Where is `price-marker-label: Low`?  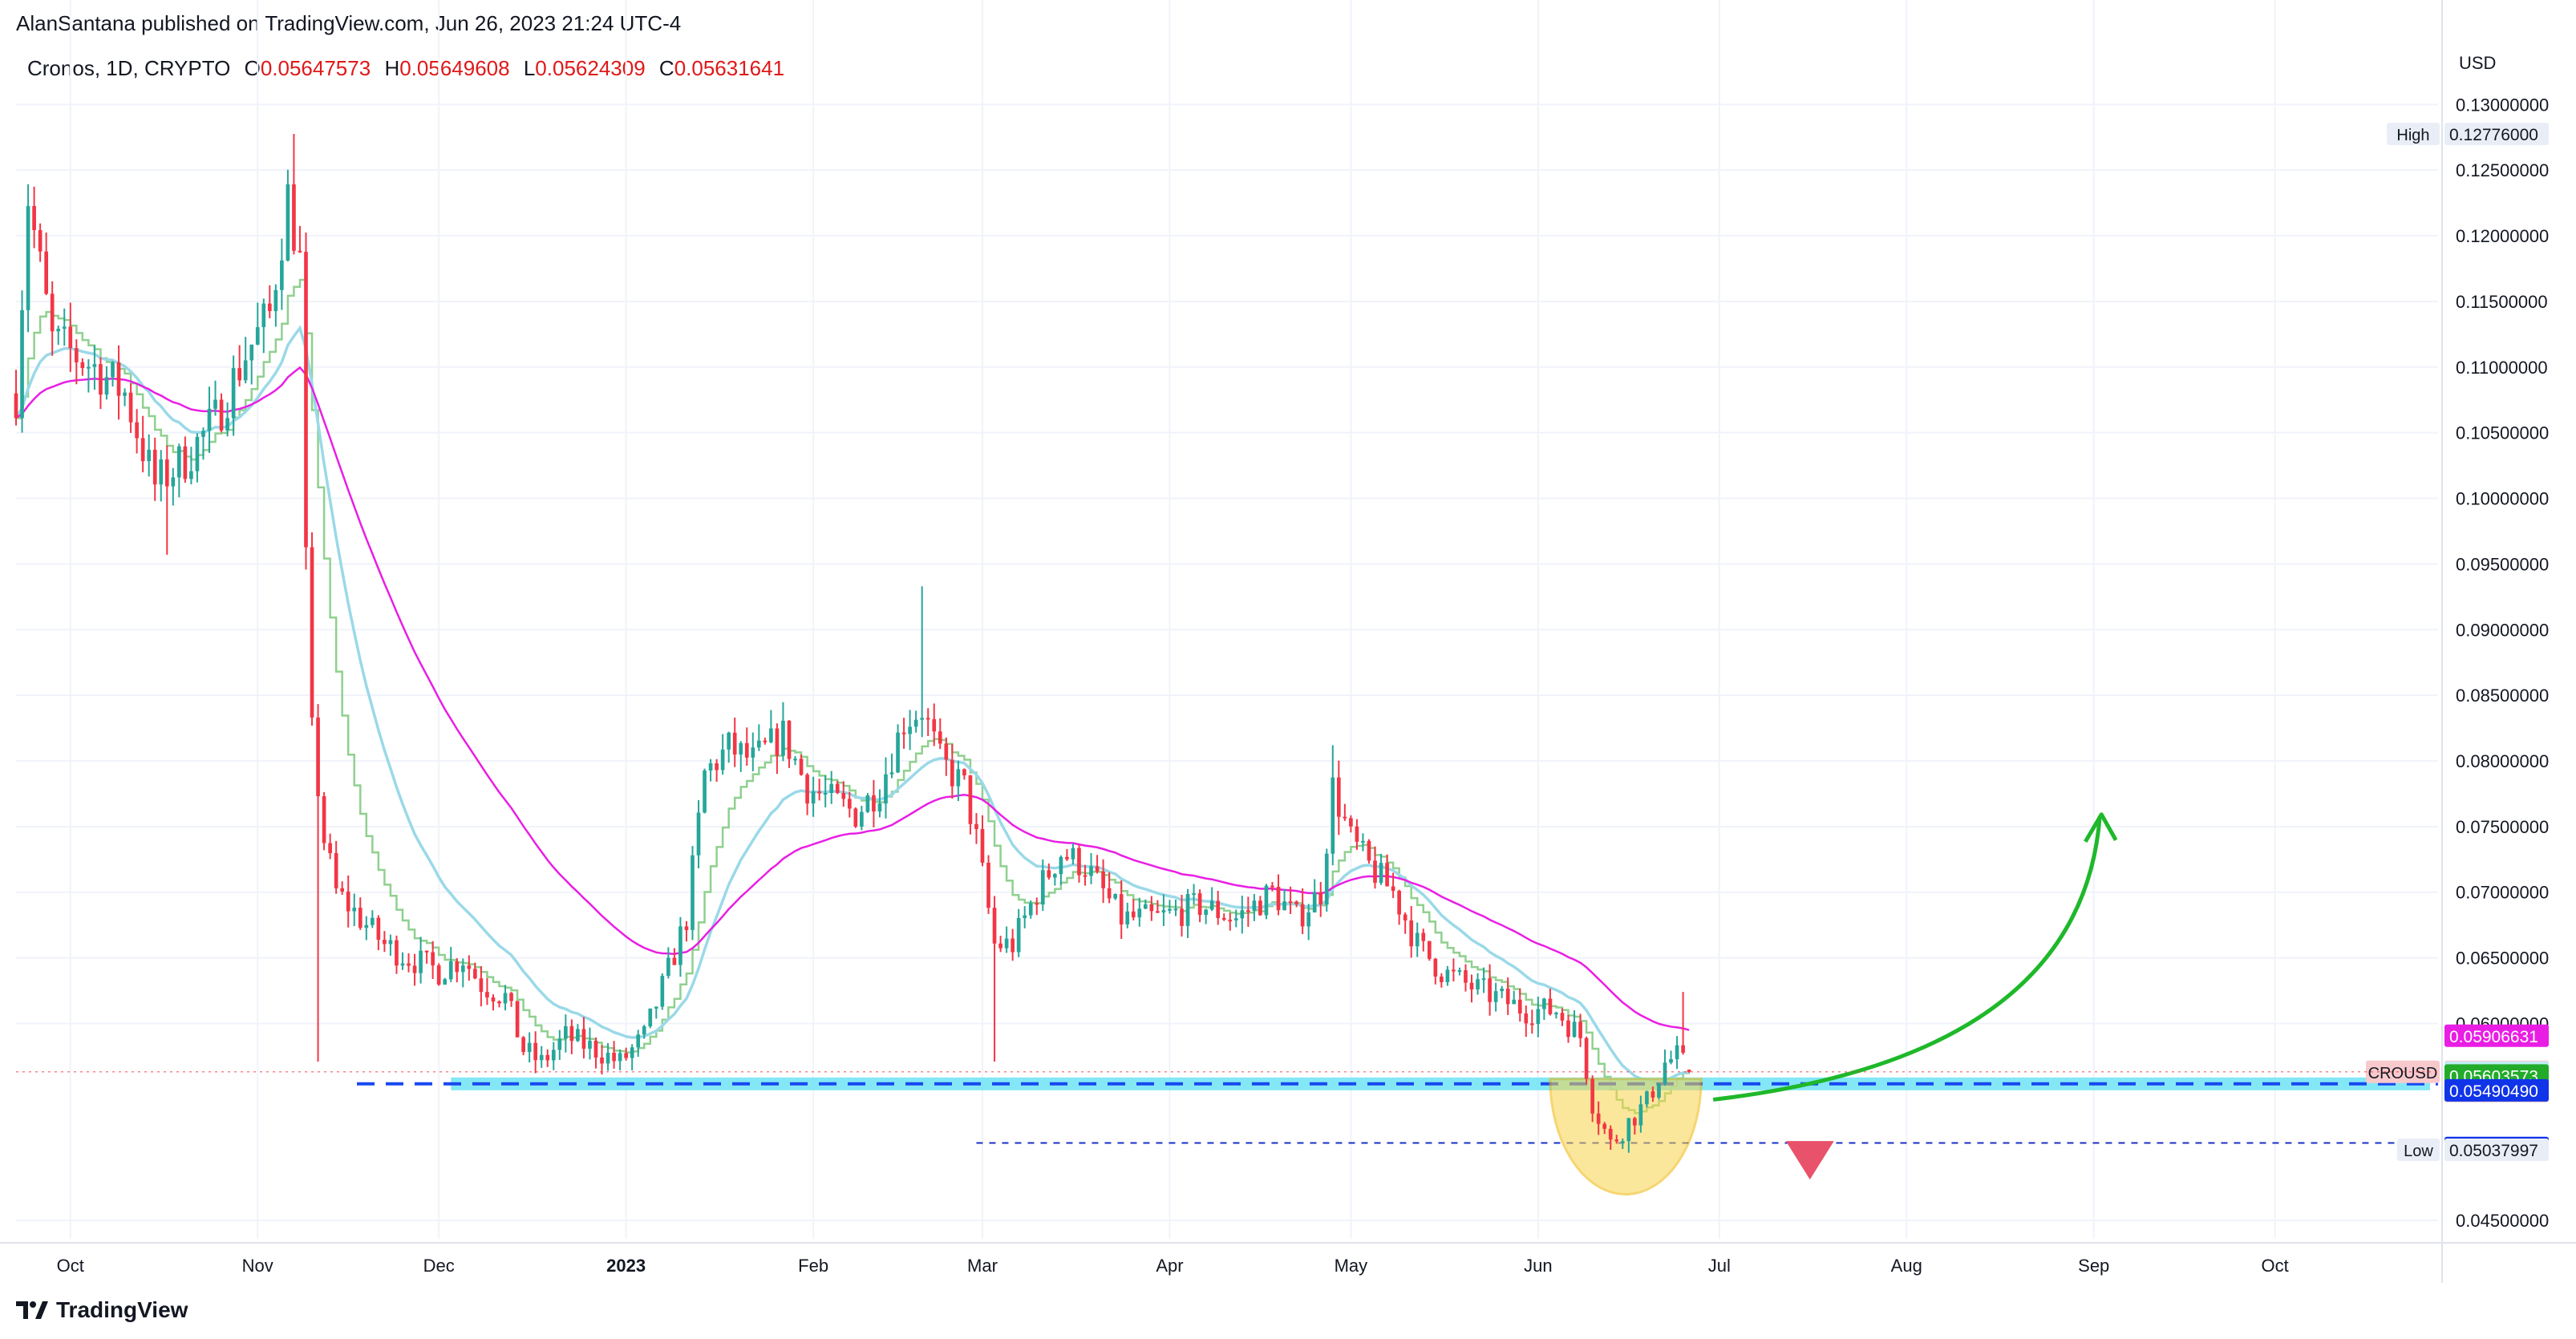 price-marker-label: Low is located at coordinates (2418, 1151).